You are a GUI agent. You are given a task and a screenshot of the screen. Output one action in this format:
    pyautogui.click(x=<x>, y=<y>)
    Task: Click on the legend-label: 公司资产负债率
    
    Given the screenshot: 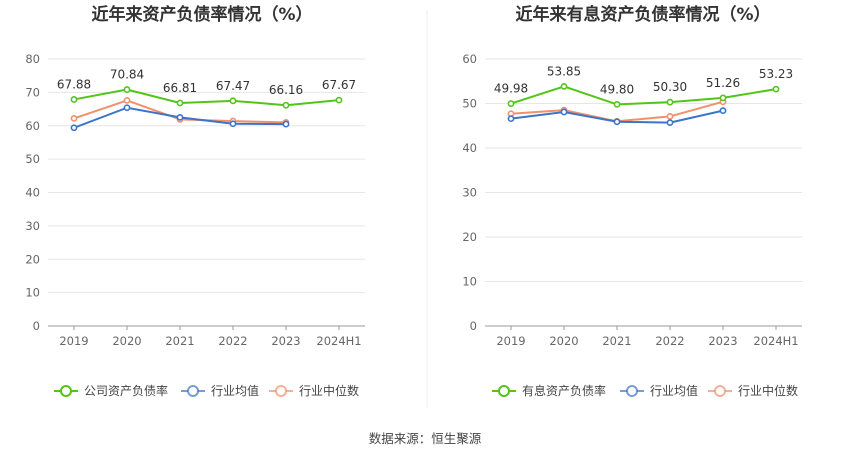 What is the action you would take?
    pyautogui.click(x=126, y=390)
    